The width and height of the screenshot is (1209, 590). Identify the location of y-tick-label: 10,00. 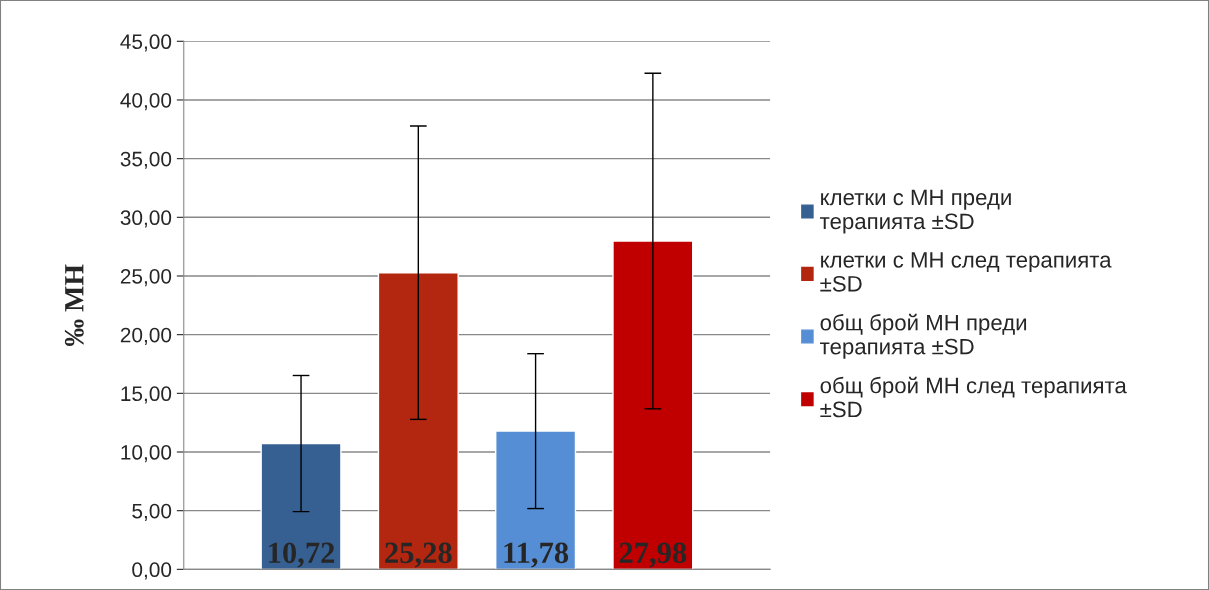
(146, 454).